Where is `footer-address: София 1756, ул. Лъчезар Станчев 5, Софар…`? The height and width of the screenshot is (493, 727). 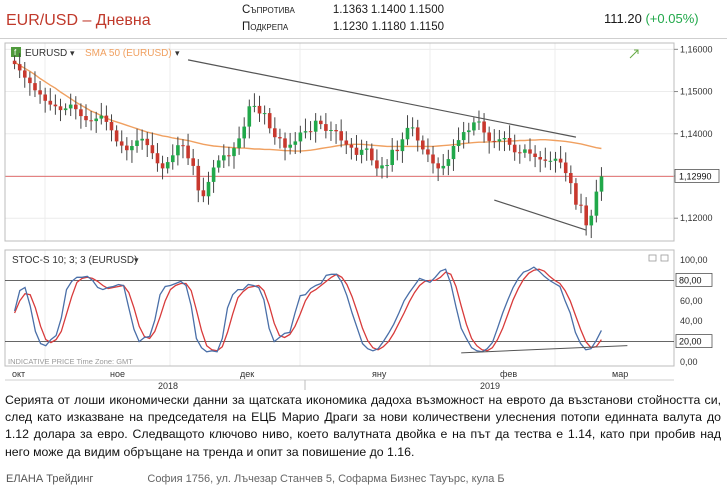 footer-address: София 1756, ул. Лъчезар Станчев 5, Софар… is located at coordinates (326, 479).